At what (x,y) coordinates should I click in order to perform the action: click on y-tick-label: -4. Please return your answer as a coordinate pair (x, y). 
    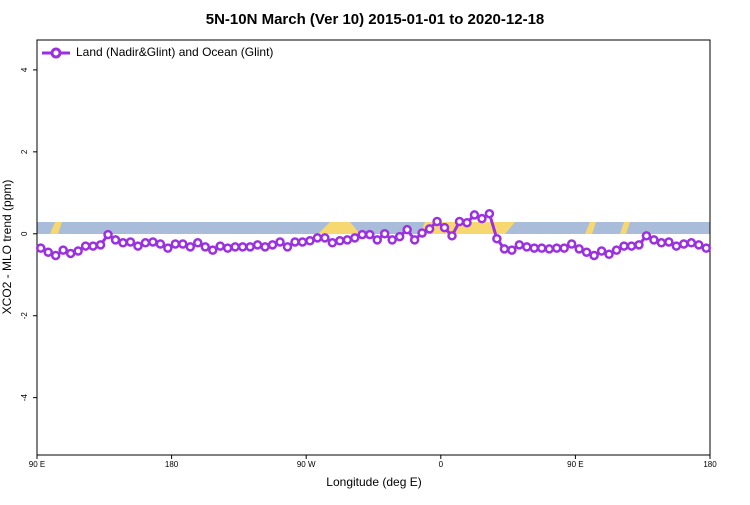
    Looking at the image, I should click on (24, 398).